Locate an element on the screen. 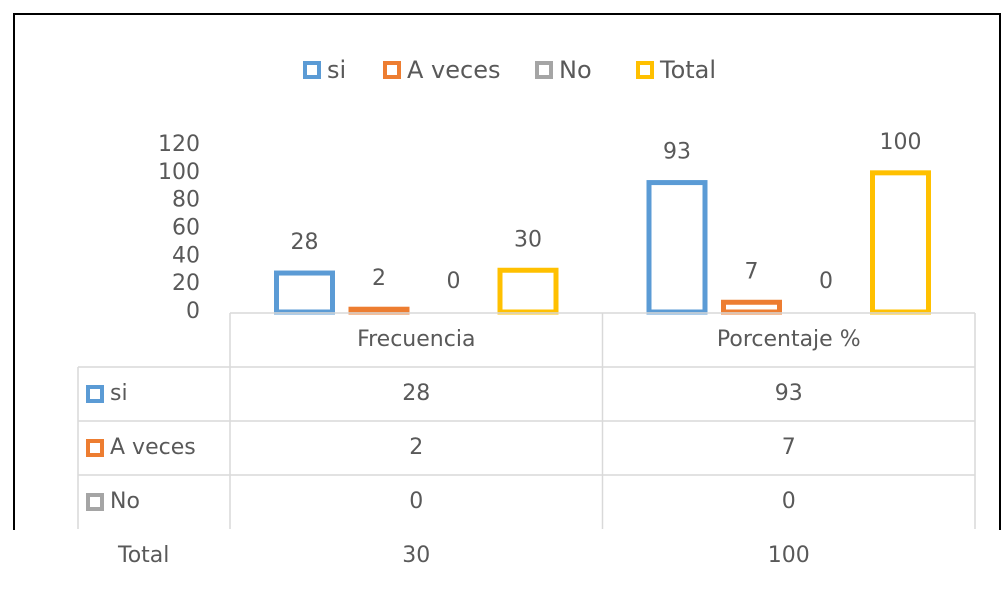 The width and height of the screenshot is (1005, 594). data-label: 7 is located at coordinates (752, 271).